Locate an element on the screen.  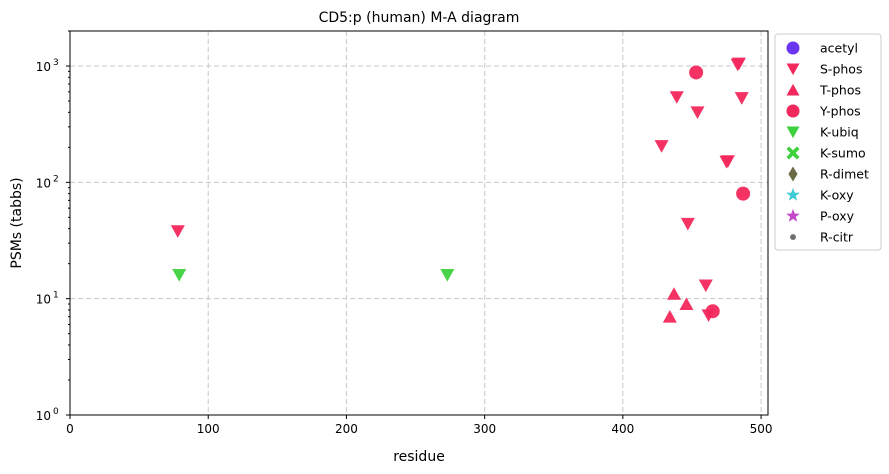
y-tick-exponent: 0 is located at coordinates (56, 412).